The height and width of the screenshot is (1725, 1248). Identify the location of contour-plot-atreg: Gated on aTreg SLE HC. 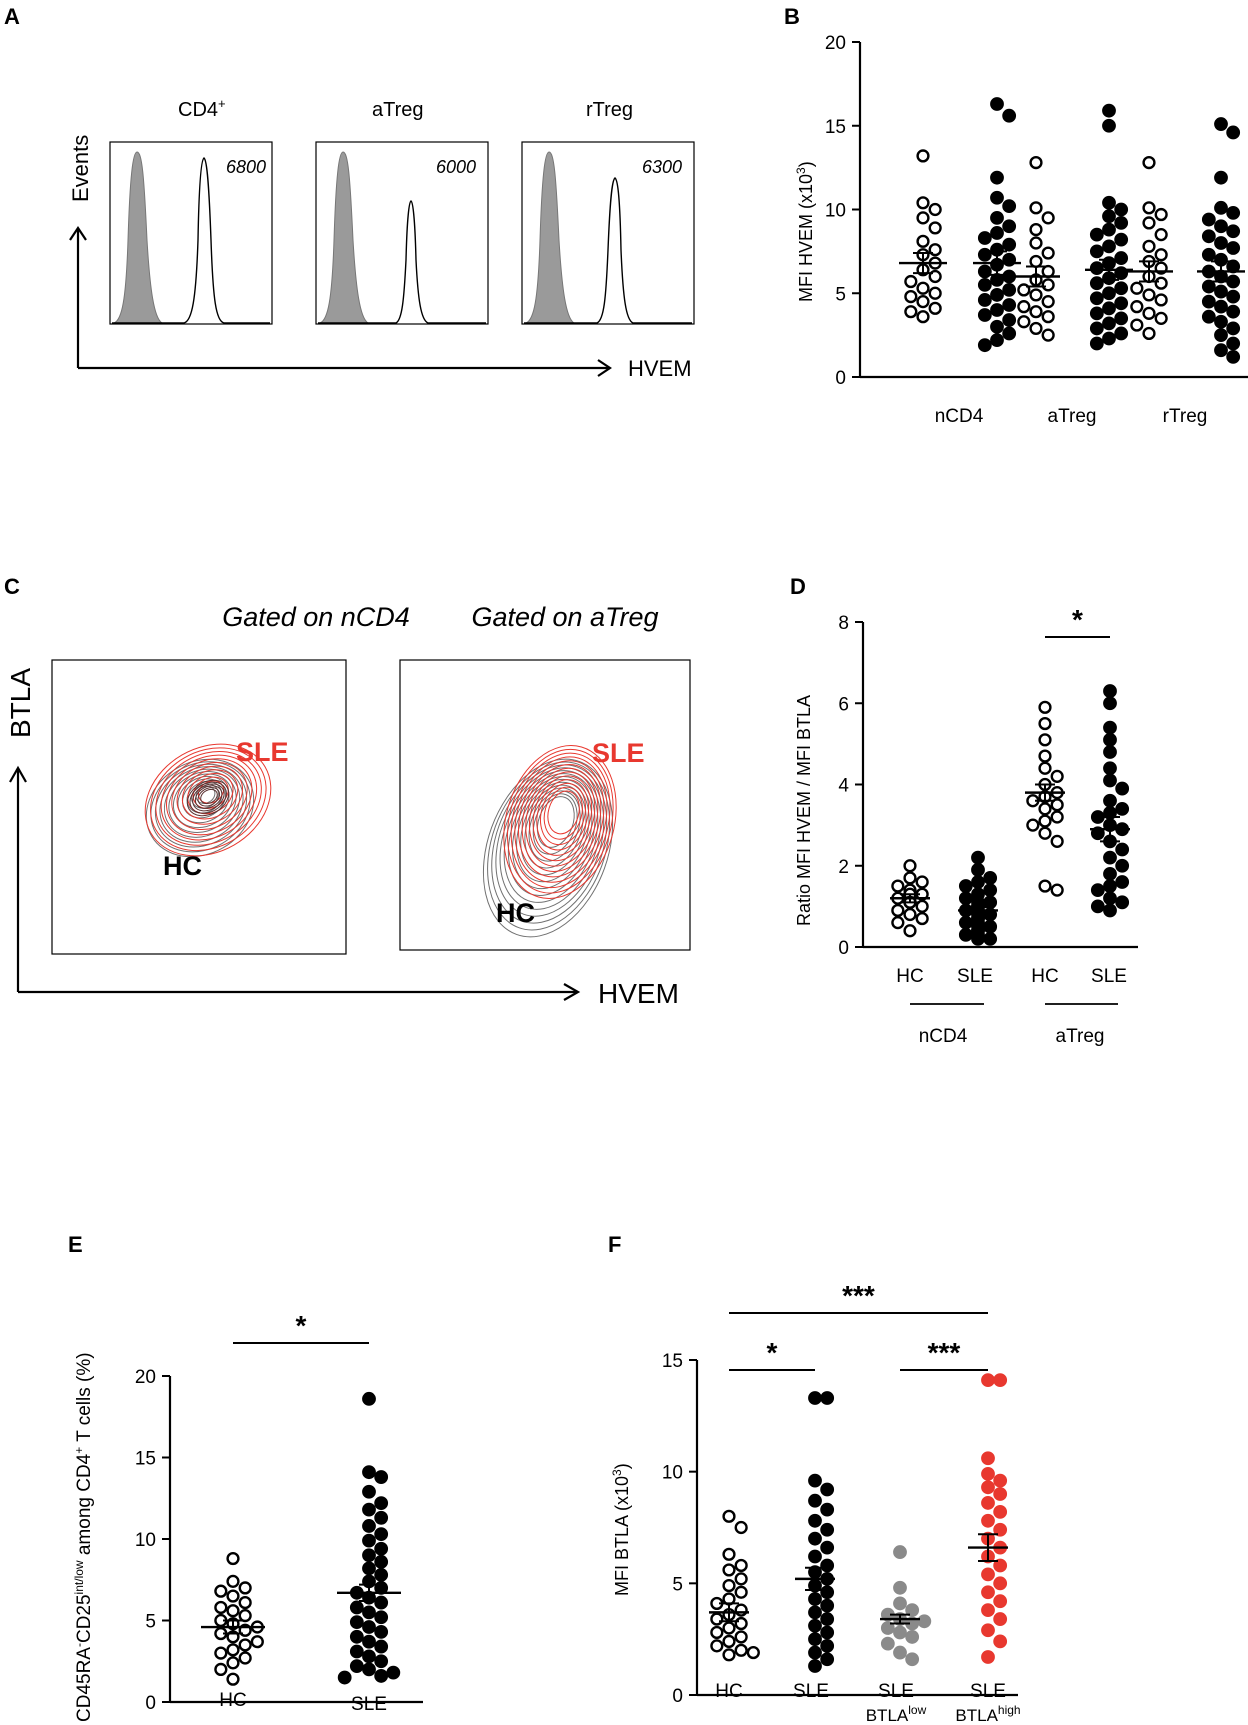
(545, 776).